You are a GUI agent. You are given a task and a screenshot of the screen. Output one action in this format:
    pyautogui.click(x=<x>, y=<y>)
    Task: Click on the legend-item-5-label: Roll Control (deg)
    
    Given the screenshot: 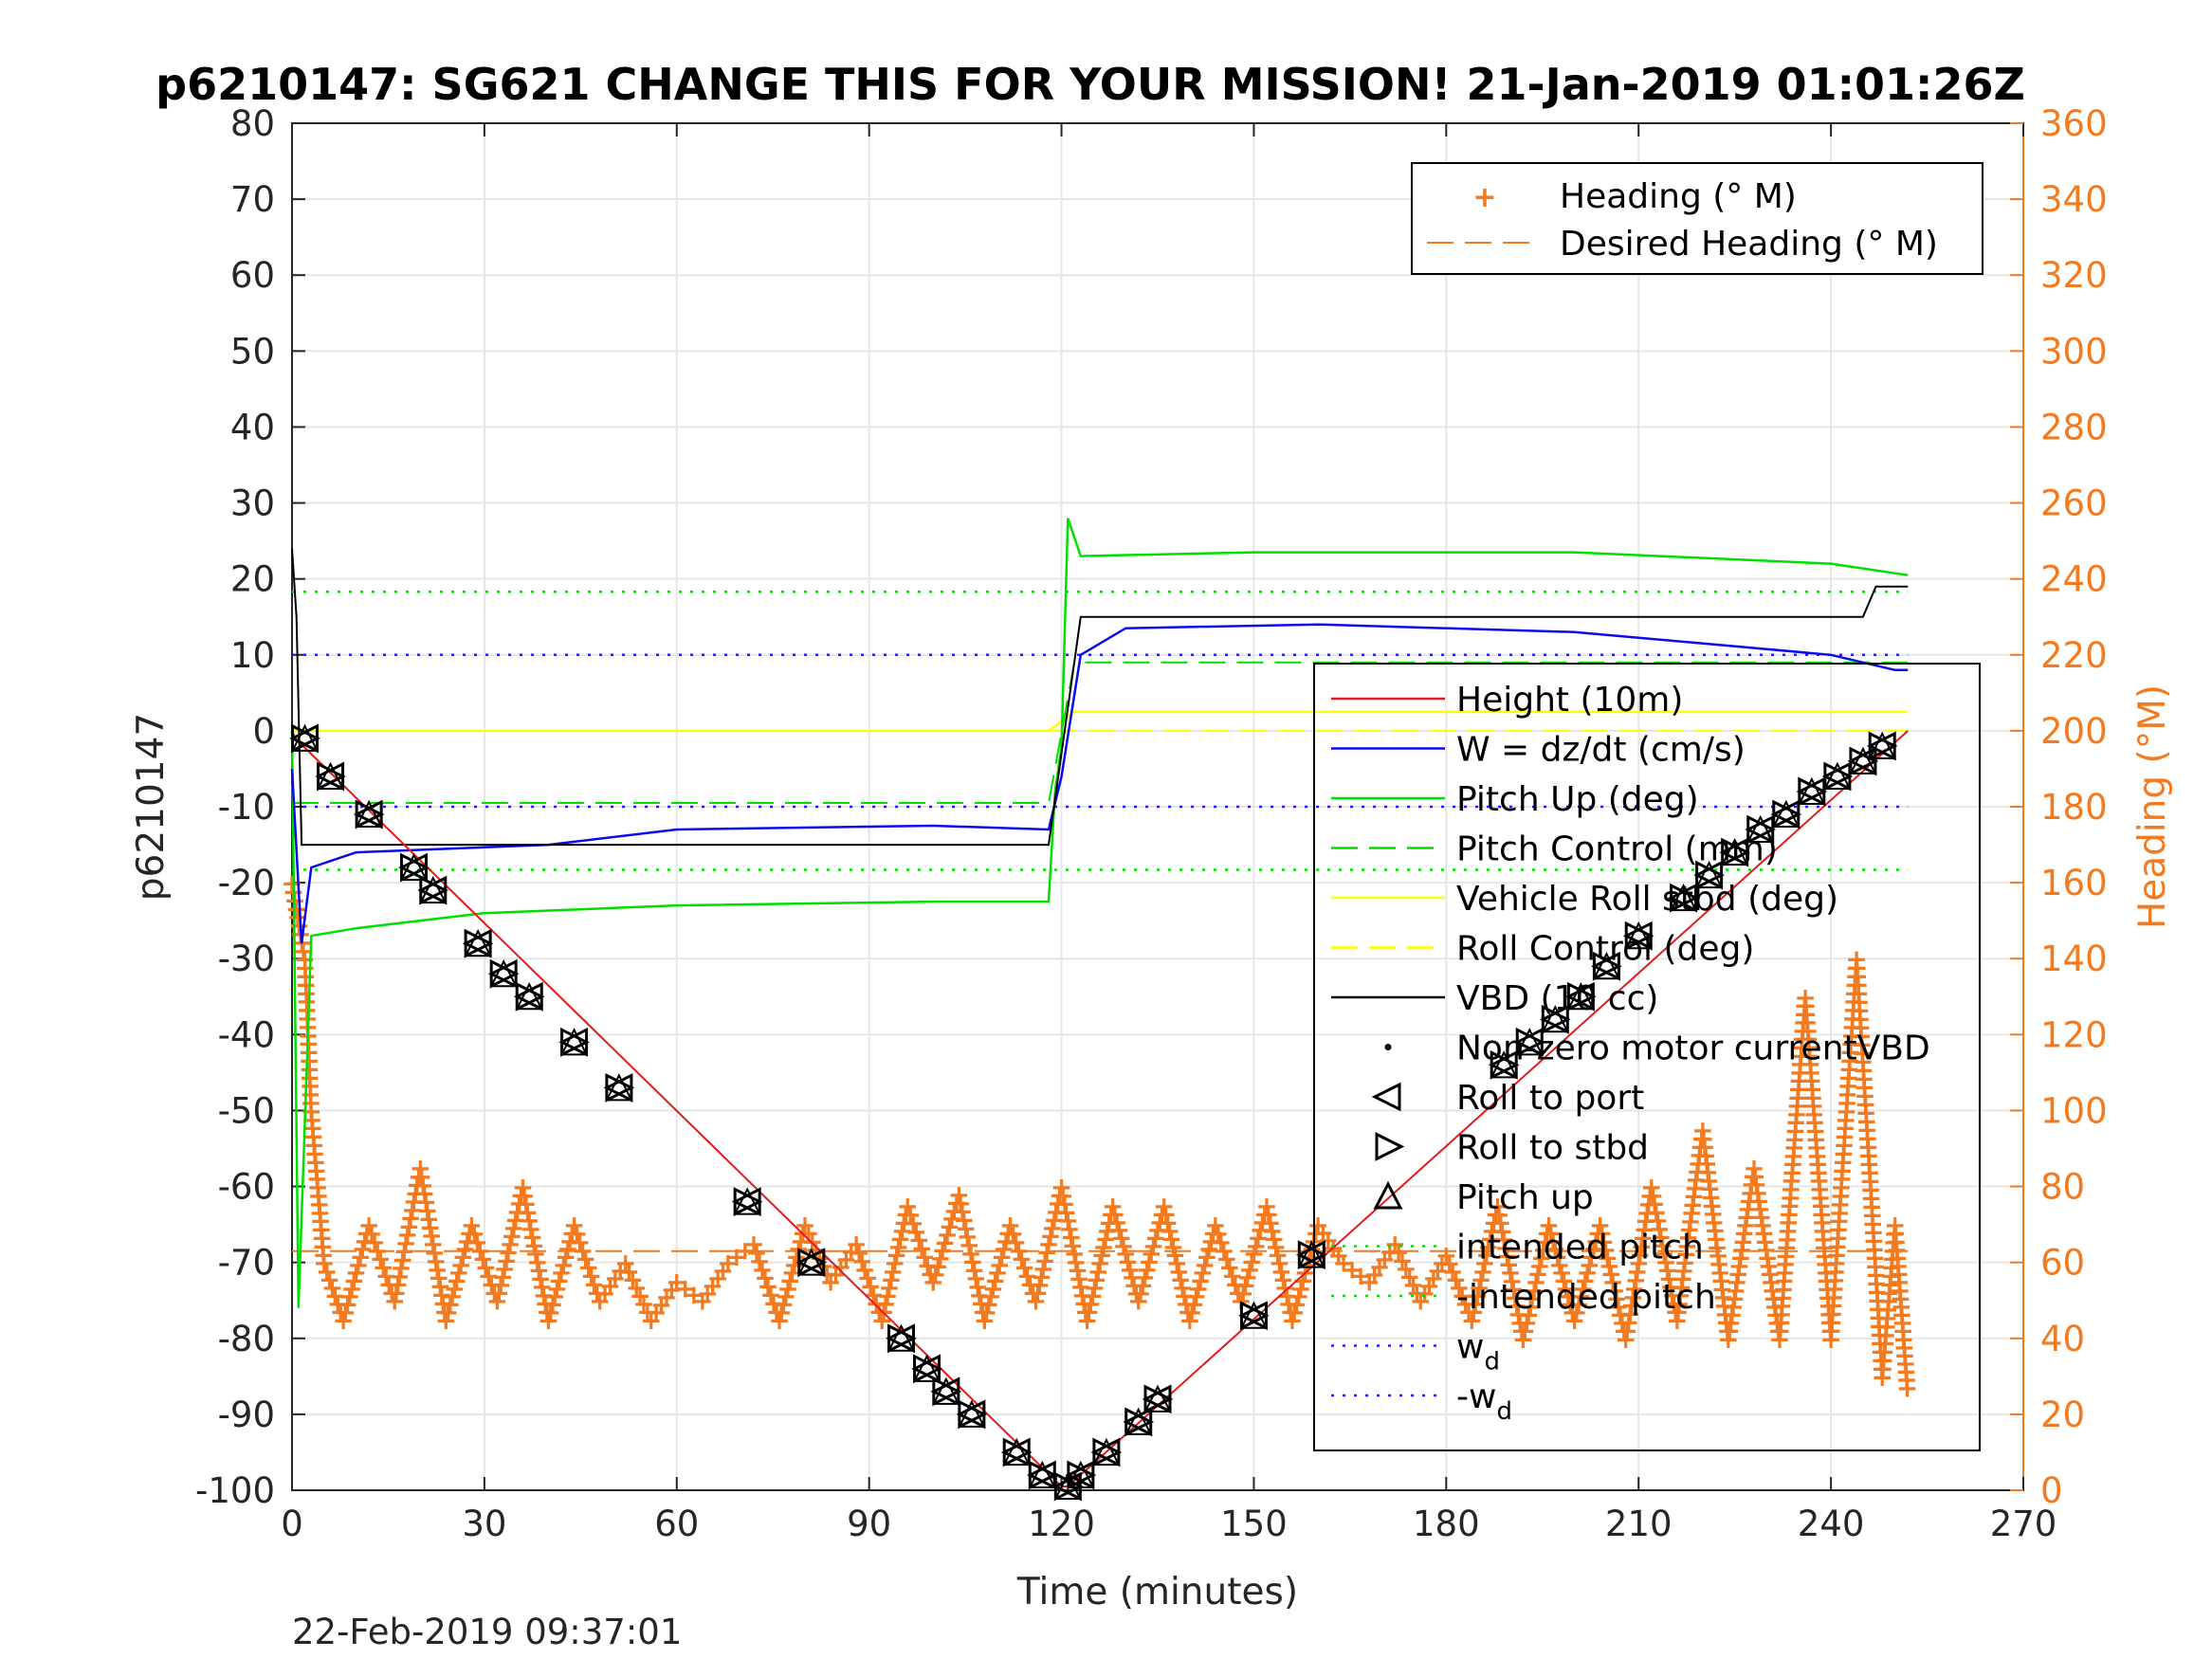 What is the action you would take?
    pyautogui.click(x=1605, y=949)
    